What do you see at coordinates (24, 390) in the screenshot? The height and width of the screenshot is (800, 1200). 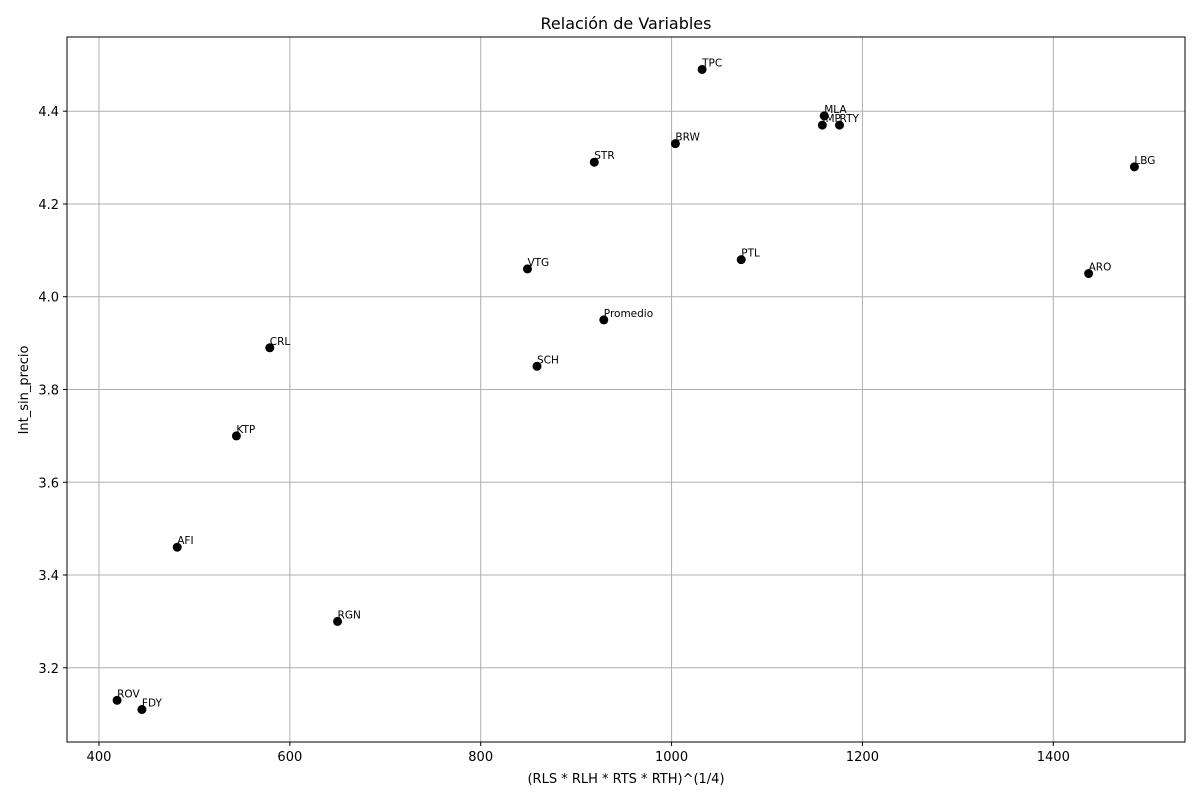 I see `y-axis-label: Int_sin_precio` at bounding box center [24, 390].